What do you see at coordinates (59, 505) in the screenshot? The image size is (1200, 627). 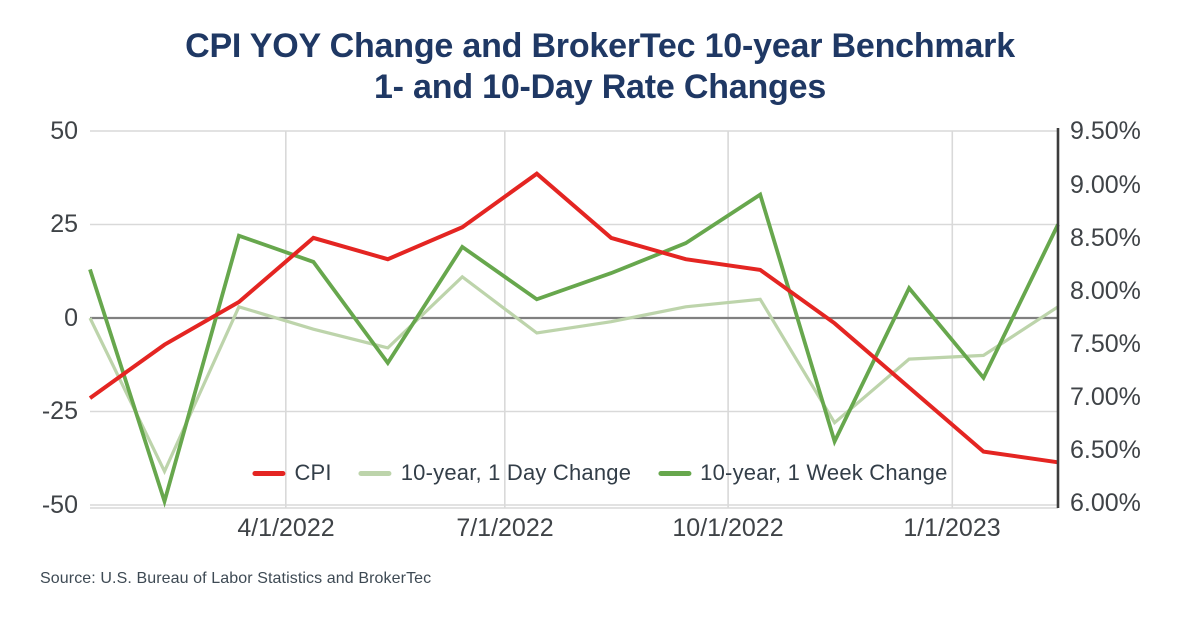 I see `y-left-tick-n50: -50` at bounding box center [59, 505].